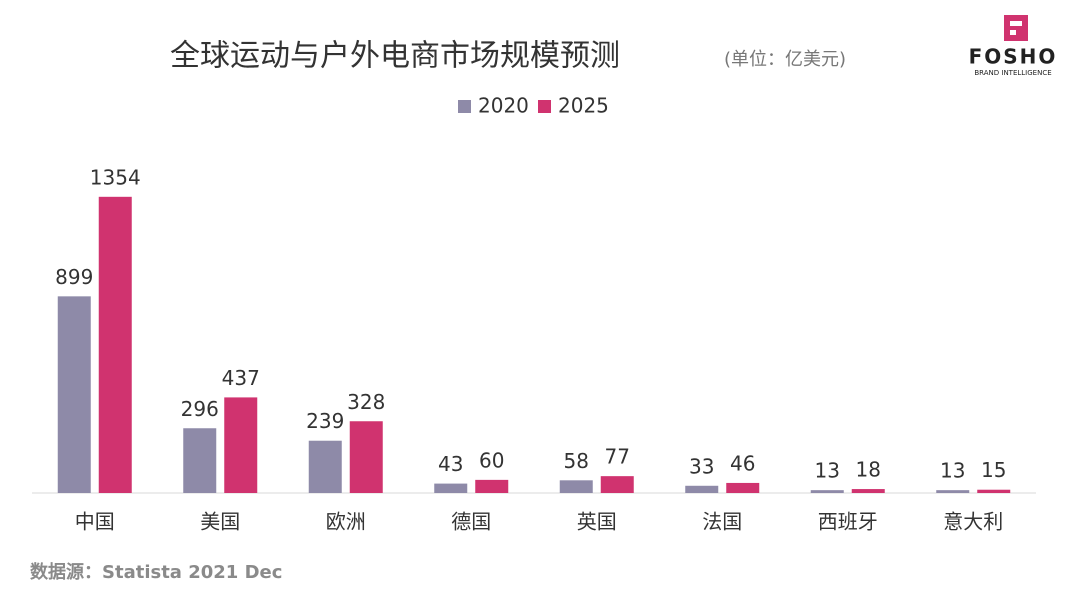  Describe the element at coordinates (701, 466) in the screenshot. I see `value-label: 33` at that location.